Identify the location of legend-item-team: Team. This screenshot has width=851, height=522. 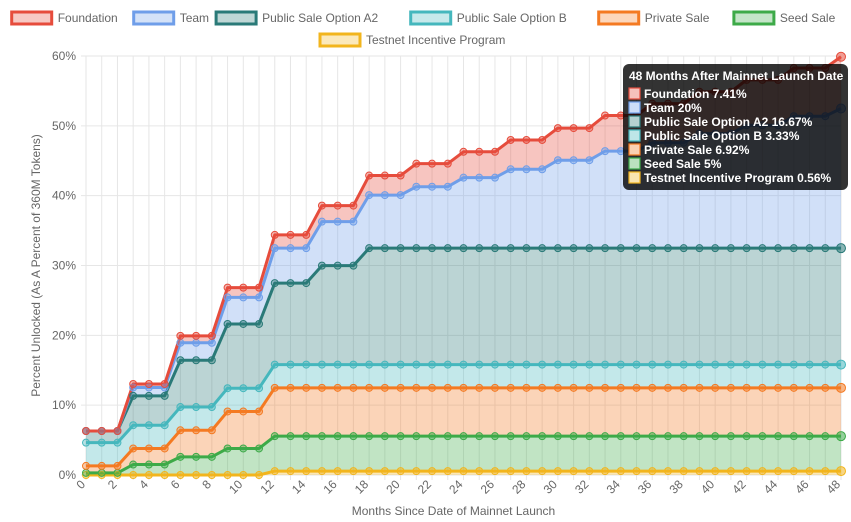
(170, 18).